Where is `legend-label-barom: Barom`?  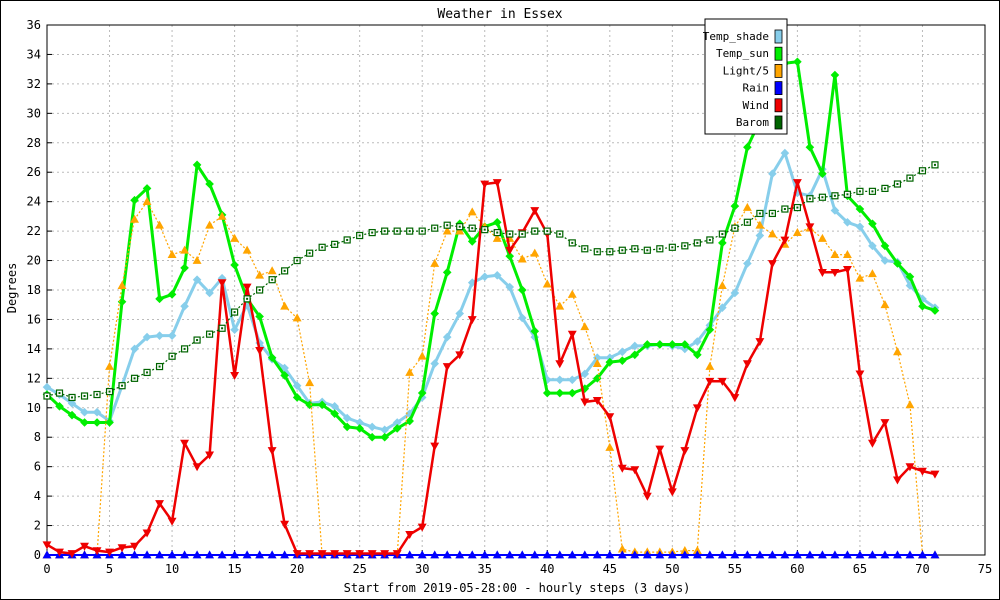 legend-label-barom: Barom is located at coordinates (752, 122).